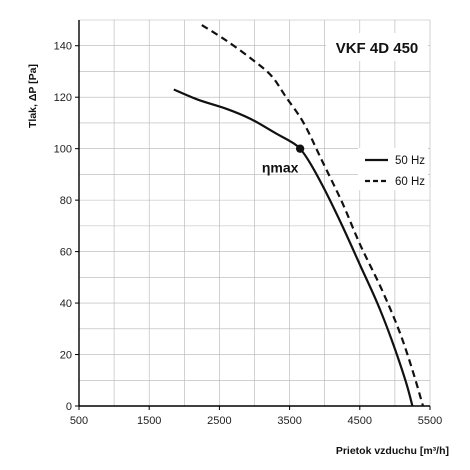 The height and width of the screenshot is (470, 470). Describe the element at coordinates (280, 168) in the screenshot. I see `eta-max-label: ηmax` at that location.